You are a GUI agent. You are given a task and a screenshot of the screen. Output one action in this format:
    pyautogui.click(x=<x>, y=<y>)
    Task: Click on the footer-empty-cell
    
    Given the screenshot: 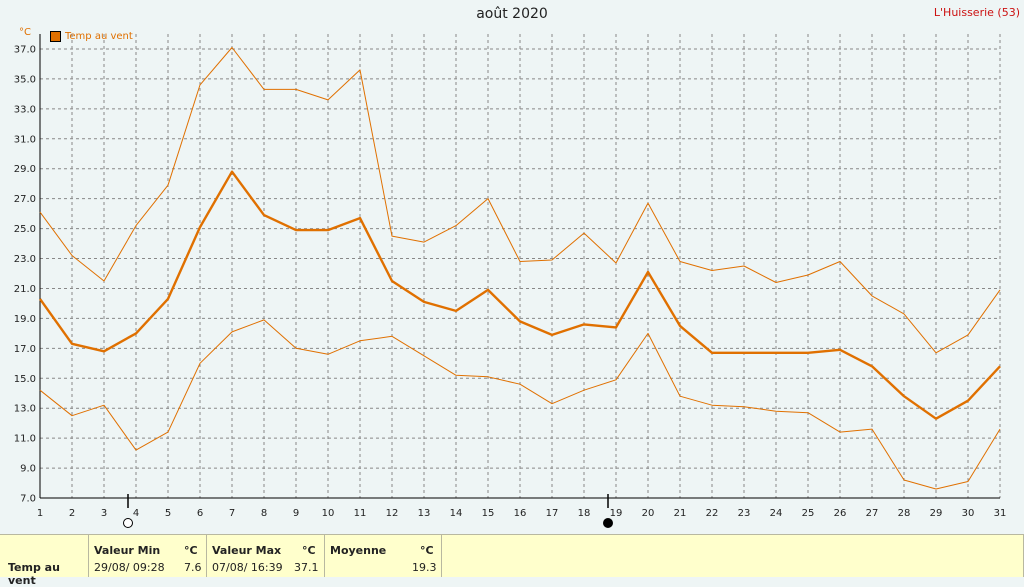 What is the action you would take?
    pyautogui.click(x=732, y=556)
    